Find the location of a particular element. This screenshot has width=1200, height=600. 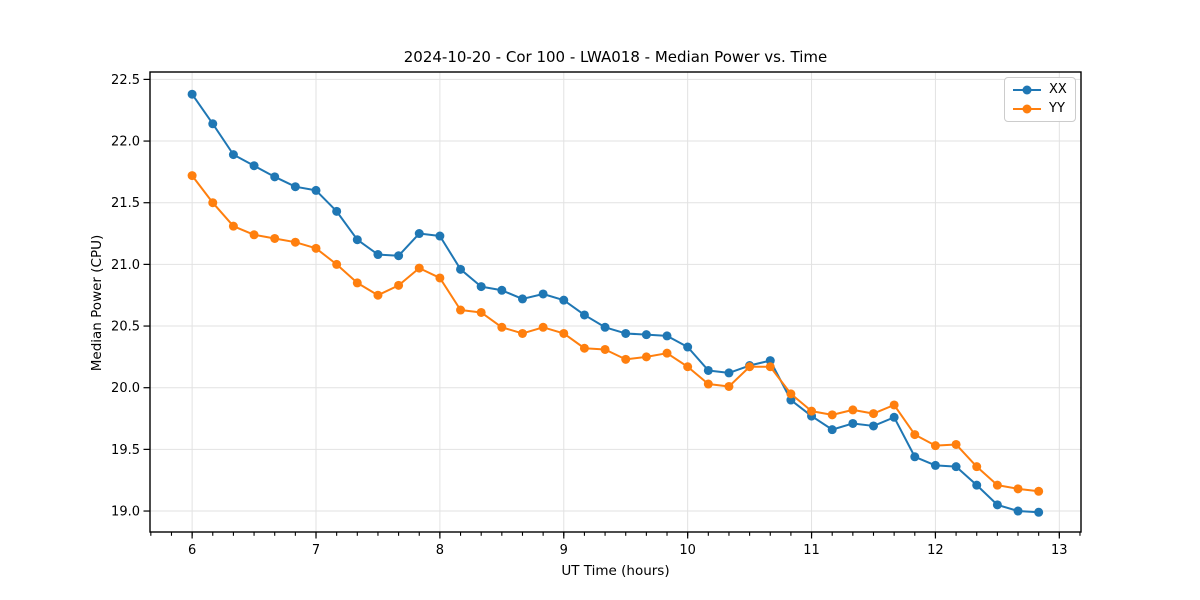

x-tick-label: 7 is located at coordinates (316, 550).